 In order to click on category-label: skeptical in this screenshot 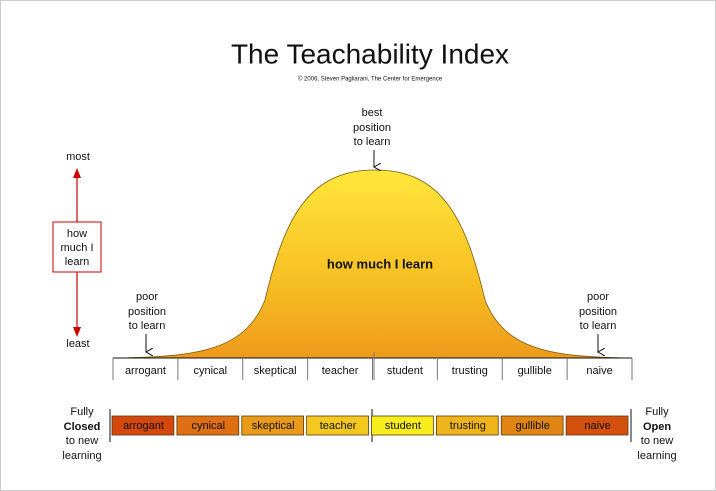, I will do `click(275, 371)`.